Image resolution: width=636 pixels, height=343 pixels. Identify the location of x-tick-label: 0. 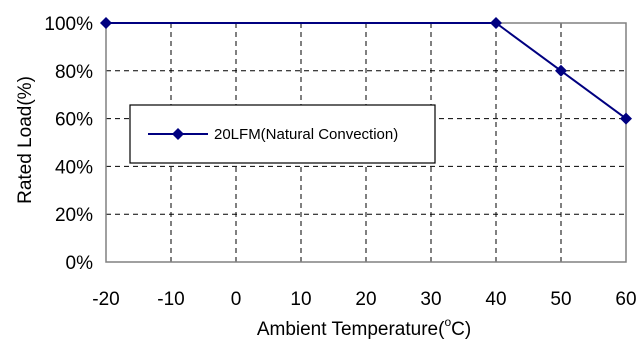
(236, 299).